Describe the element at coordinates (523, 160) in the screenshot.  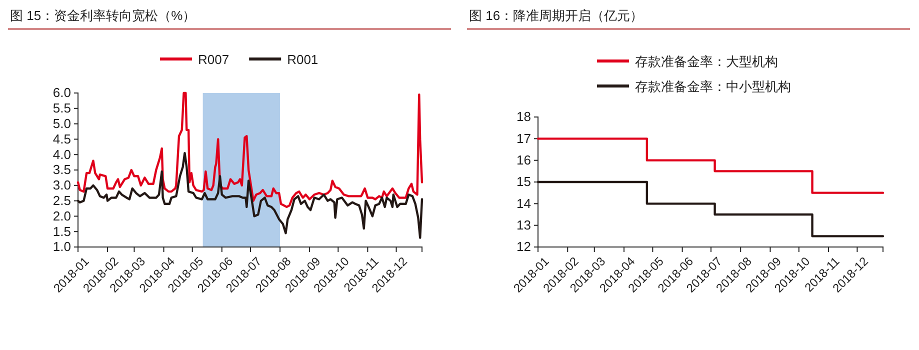
I see `y-tick-label: 16` at that location.